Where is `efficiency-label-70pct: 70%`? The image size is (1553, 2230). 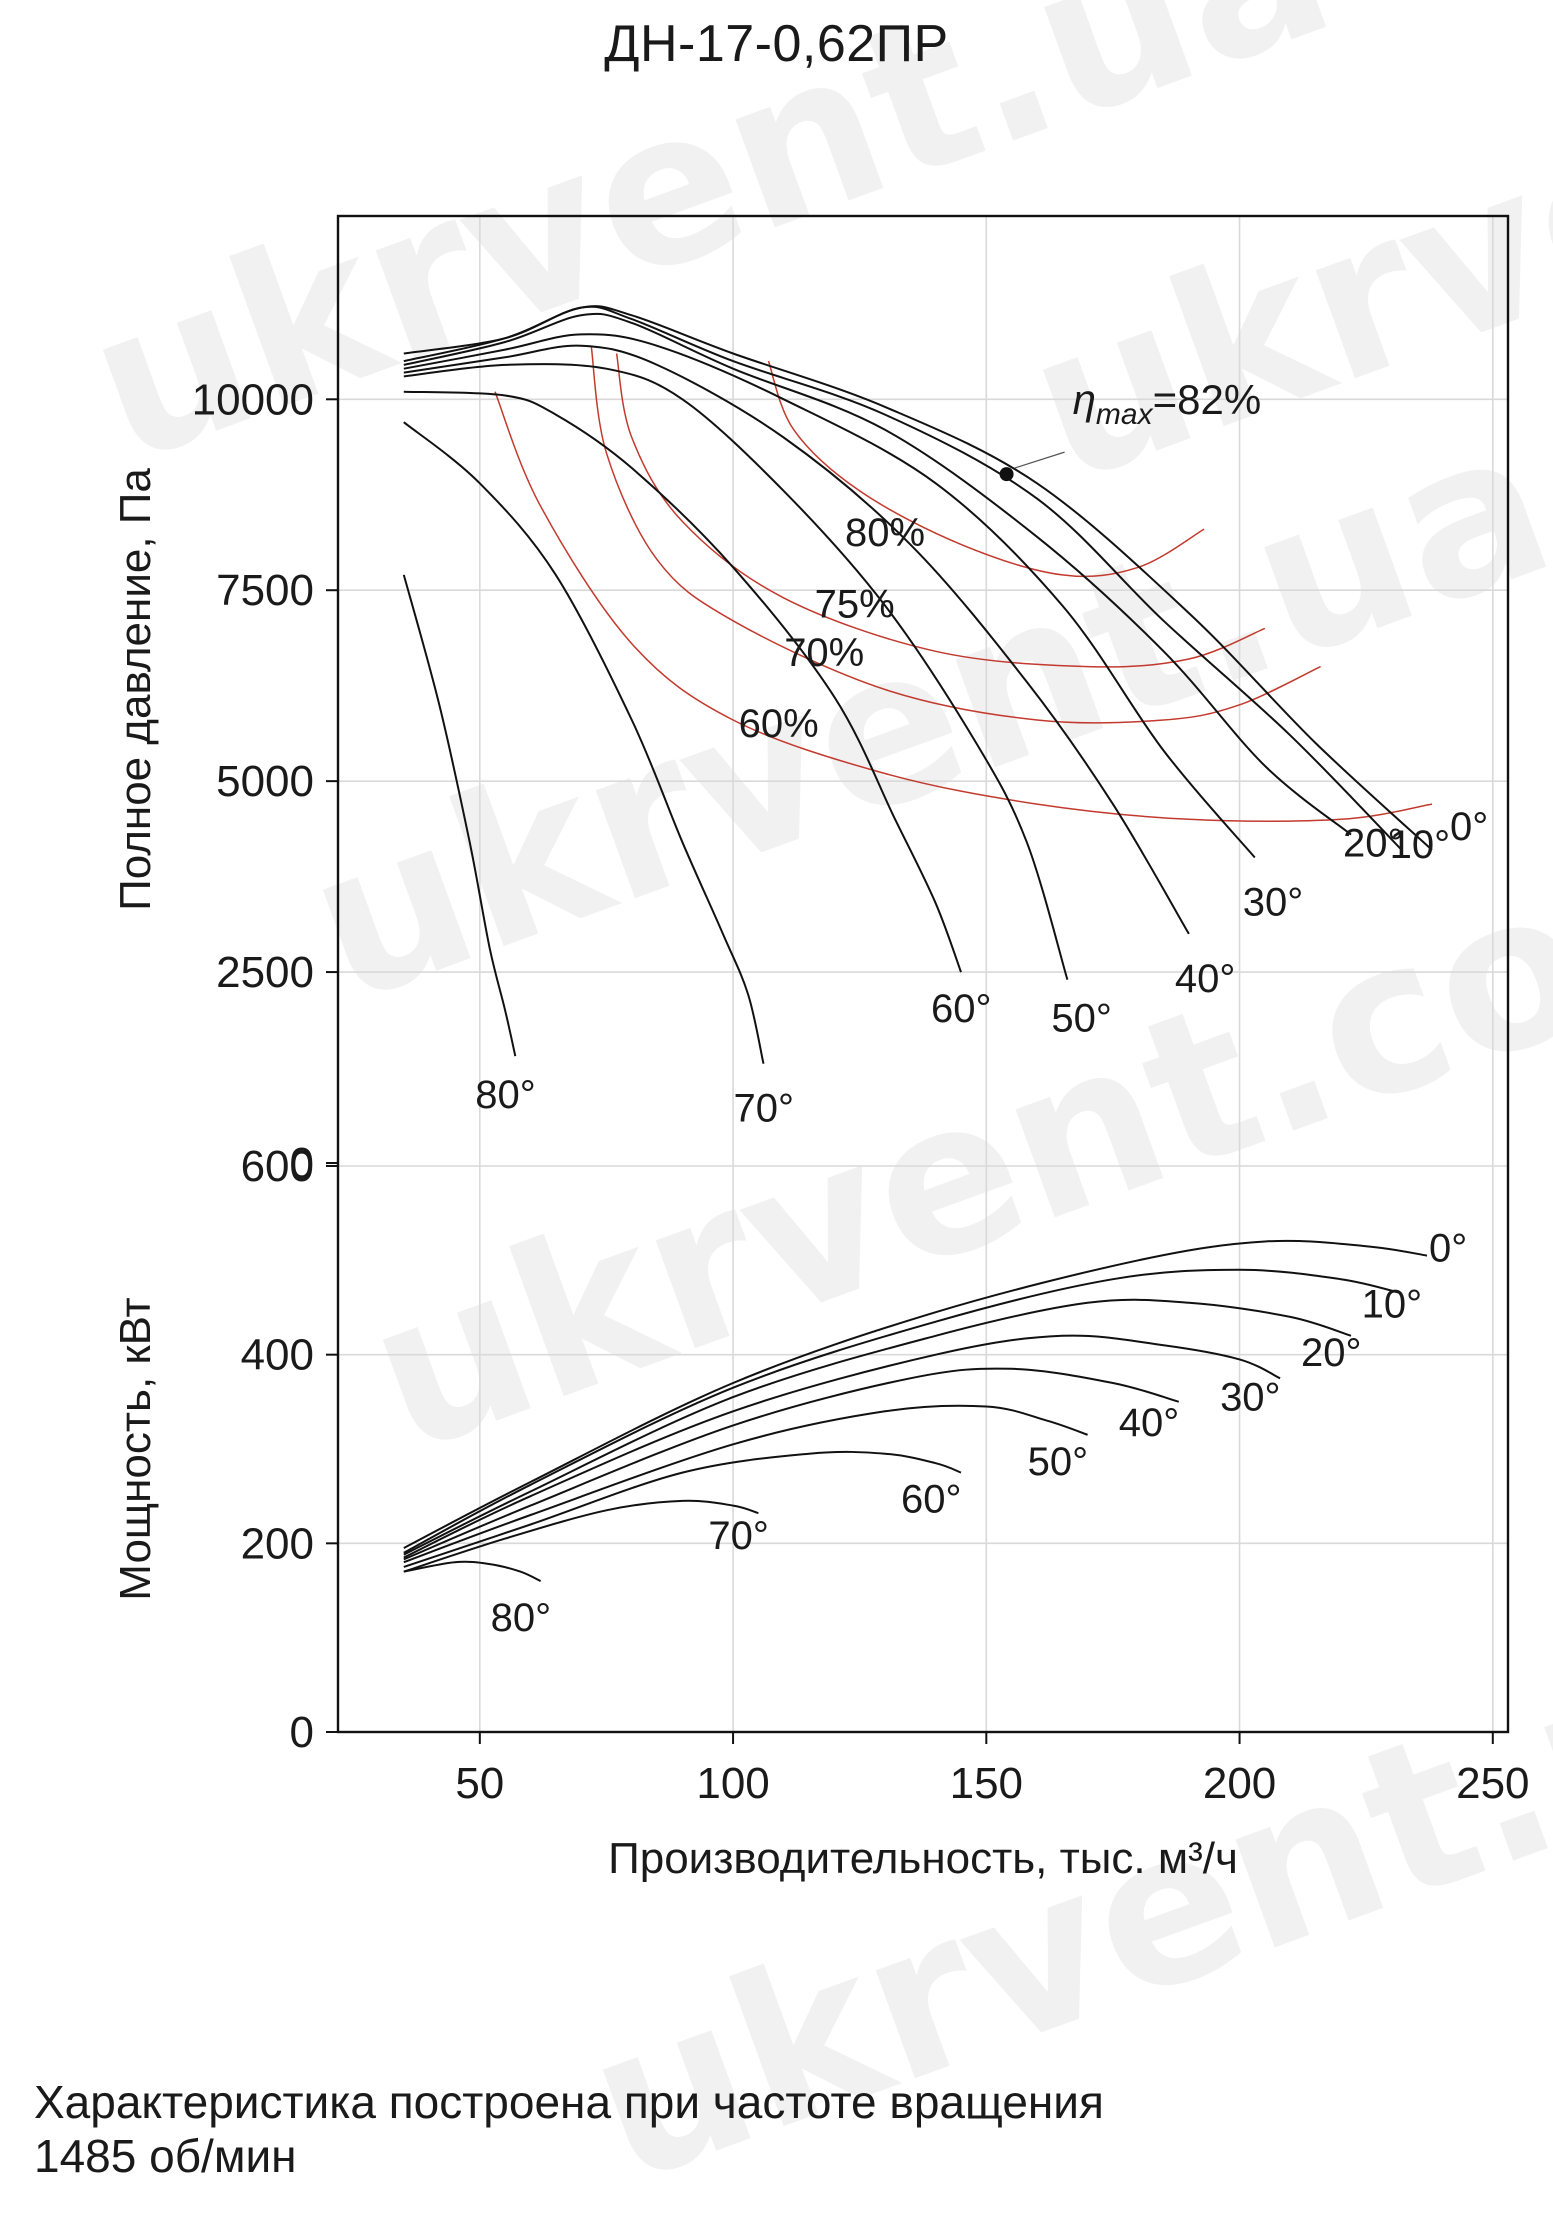
efficiency-label-70pct: 70% is located at coordinates (824, 653).